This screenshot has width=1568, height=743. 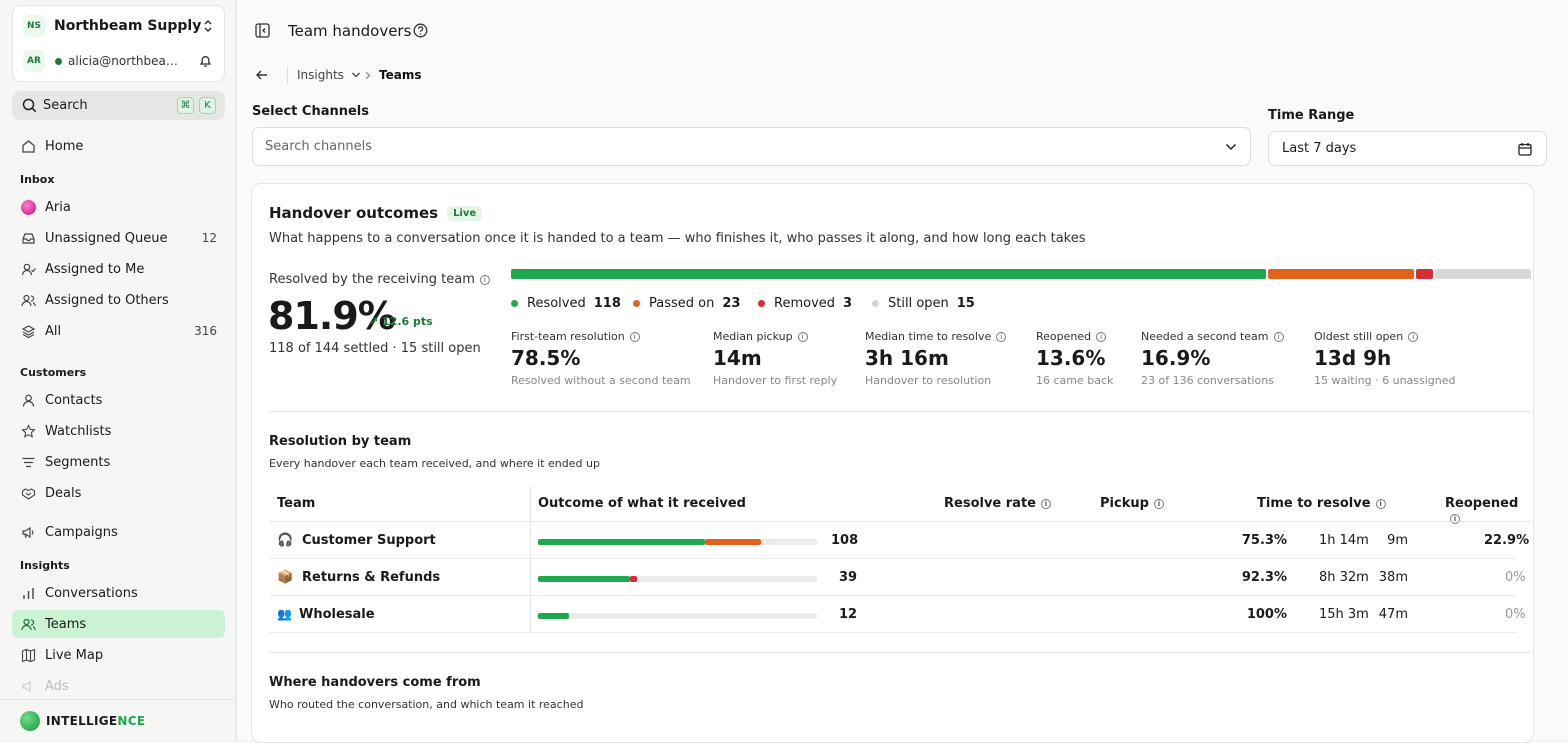 I want to click on outcome-bar-removed, so click(x=634, y=579).